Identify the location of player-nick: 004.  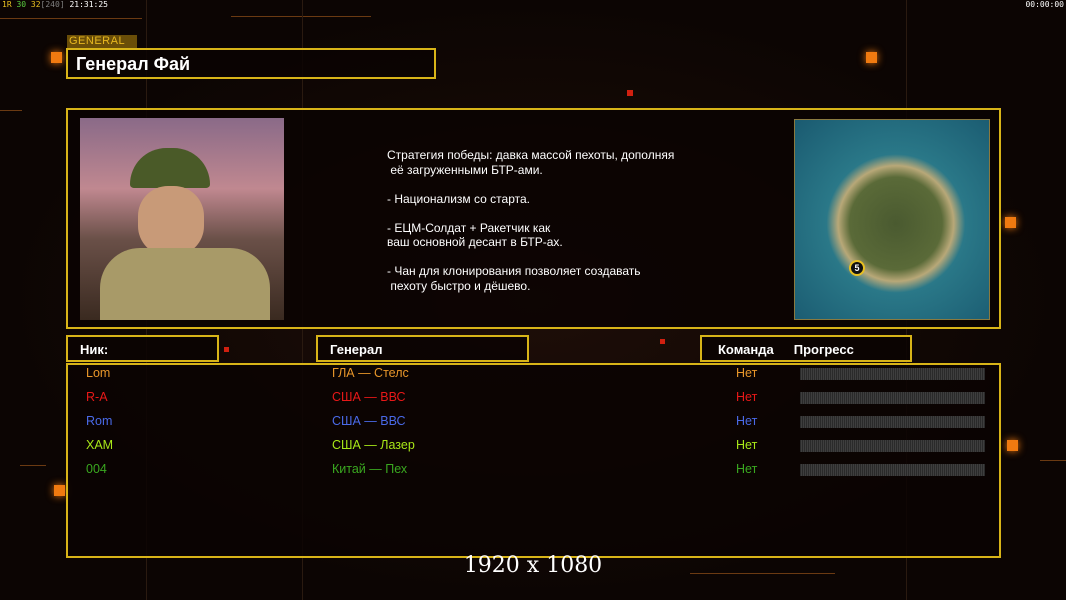
(96, 469).